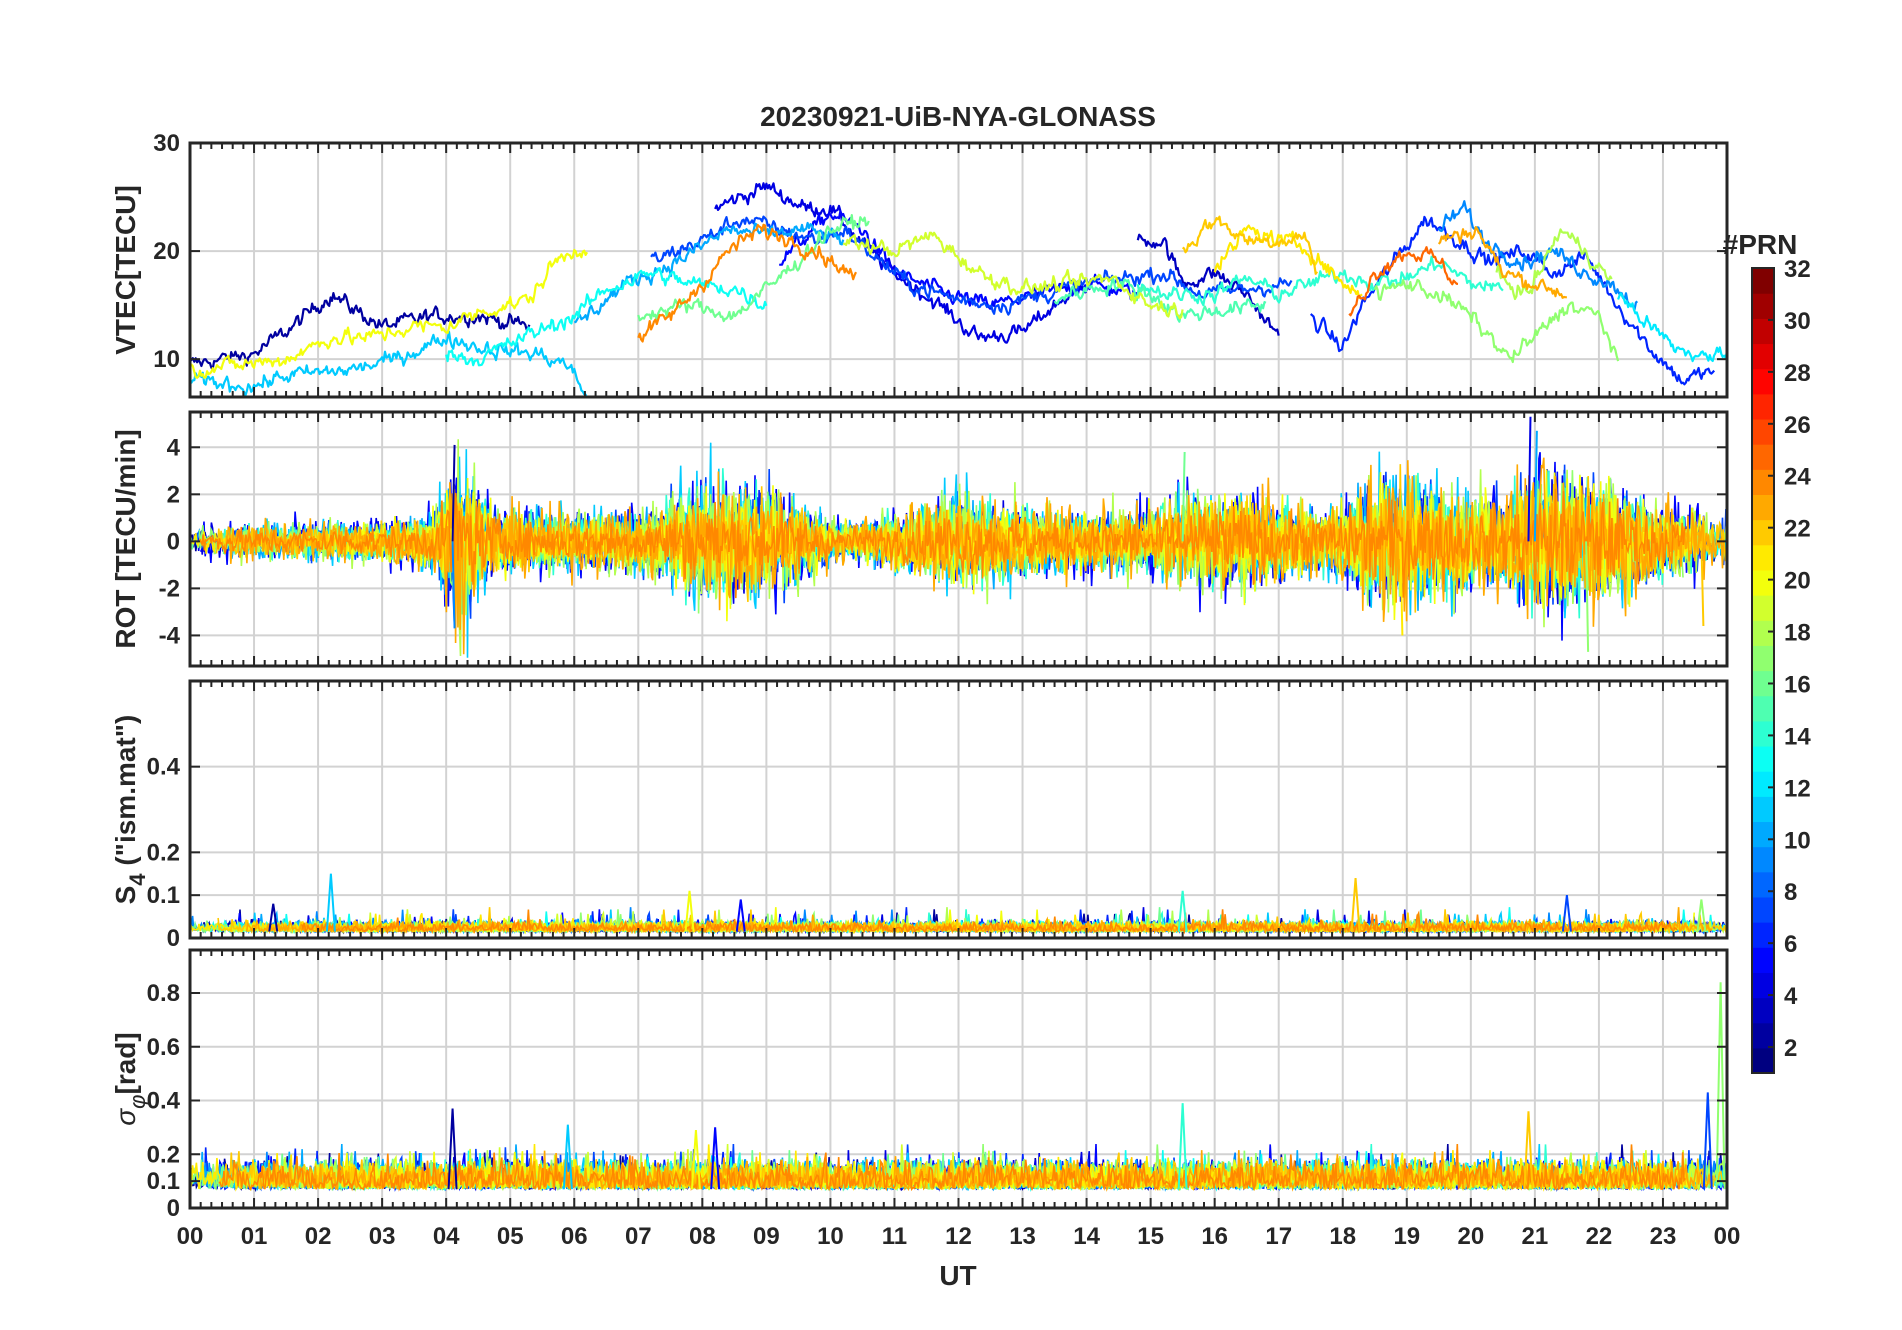 The image size is (1902, 1330). Describe the element at coordinates (1797, 373) in the screenshot. I see `colorbar-tick-label: 28` at that location.